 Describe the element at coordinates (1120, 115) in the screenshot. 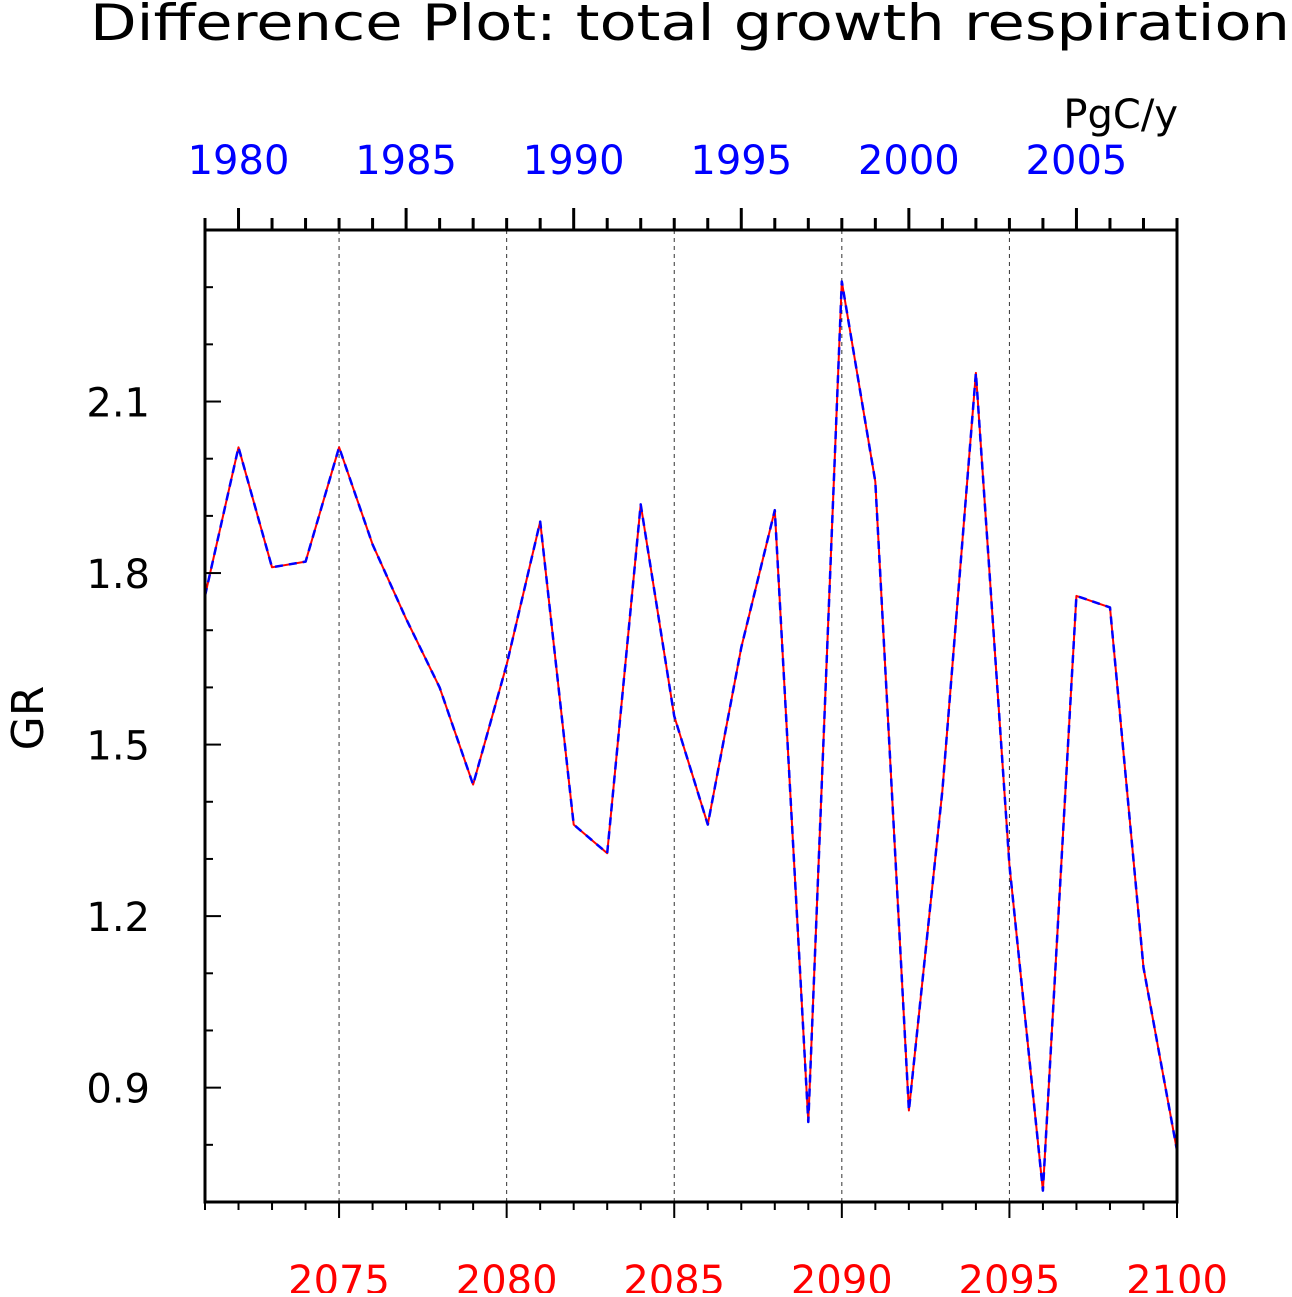

I see `units-label: PgC/y` at that location.